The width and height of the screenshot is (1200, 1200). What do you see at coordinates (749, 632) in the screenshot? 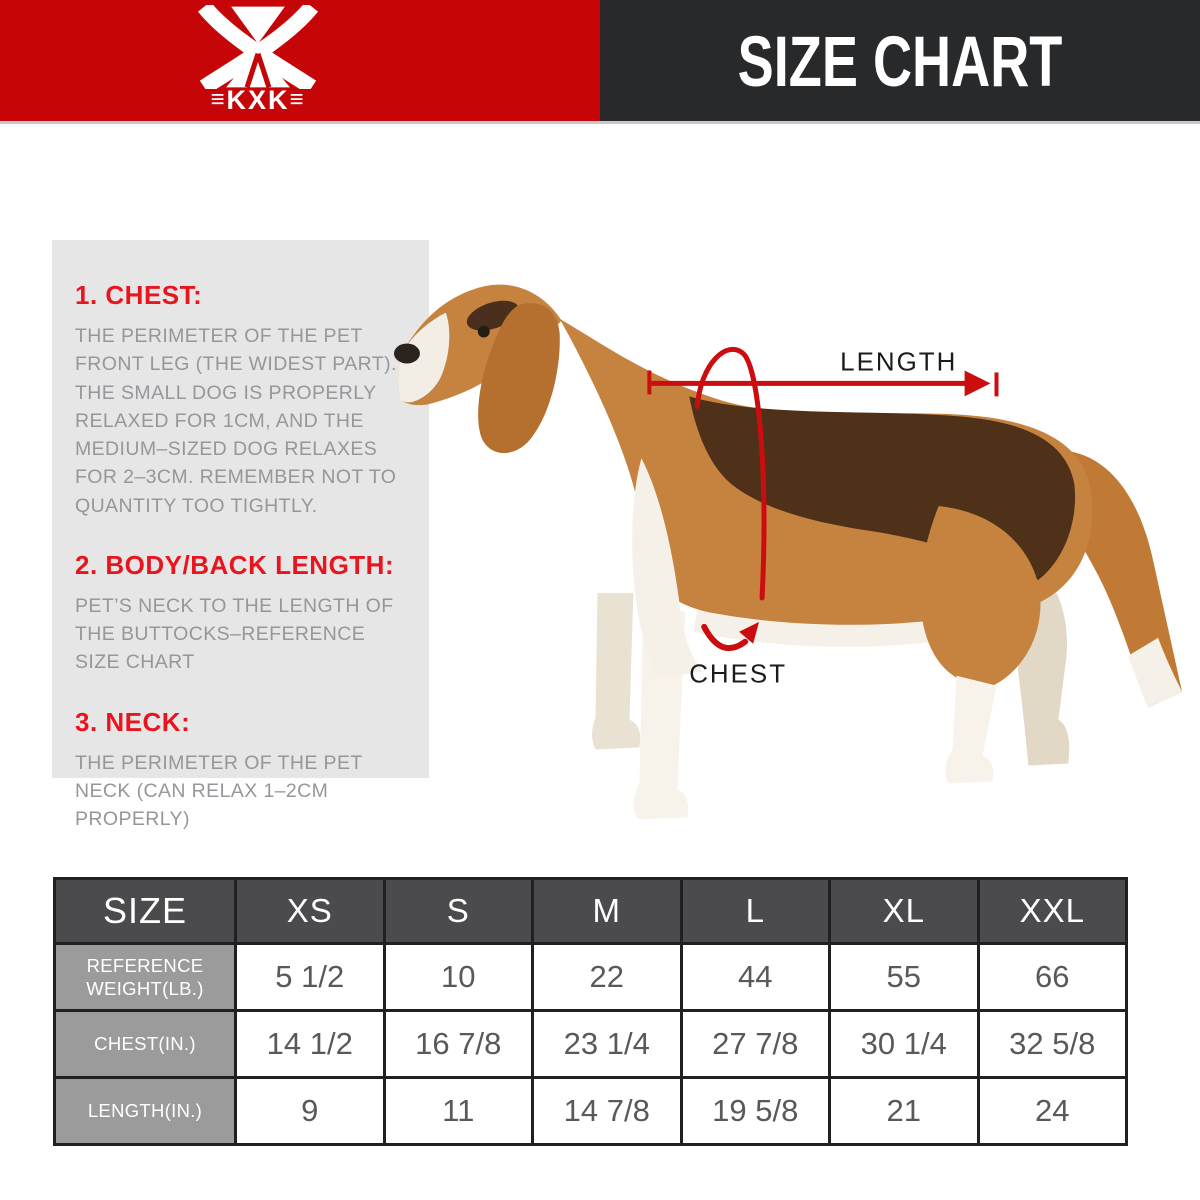
I see `chest-arrowhead-icon` at bounding box center [749, 632].